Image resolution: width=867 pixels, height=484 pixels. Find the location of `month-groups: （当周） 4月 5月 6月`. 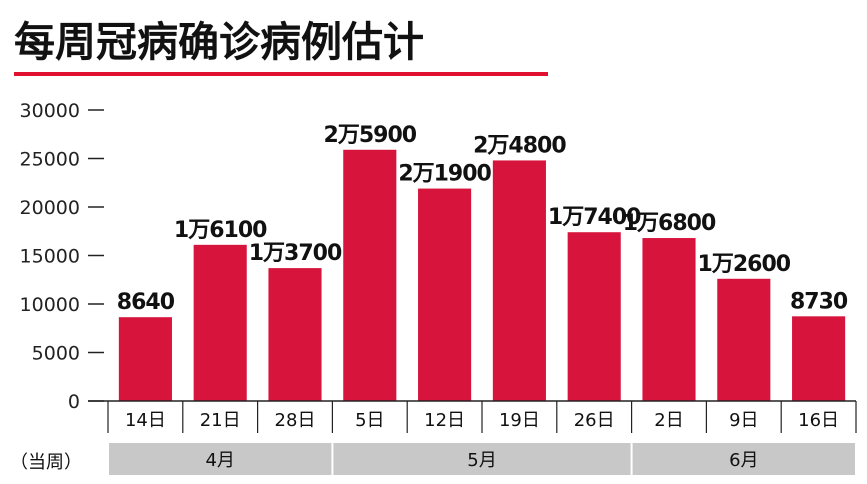

month-groups: （当周） 4月 5月 6月 is located at coordinates (432, 459).